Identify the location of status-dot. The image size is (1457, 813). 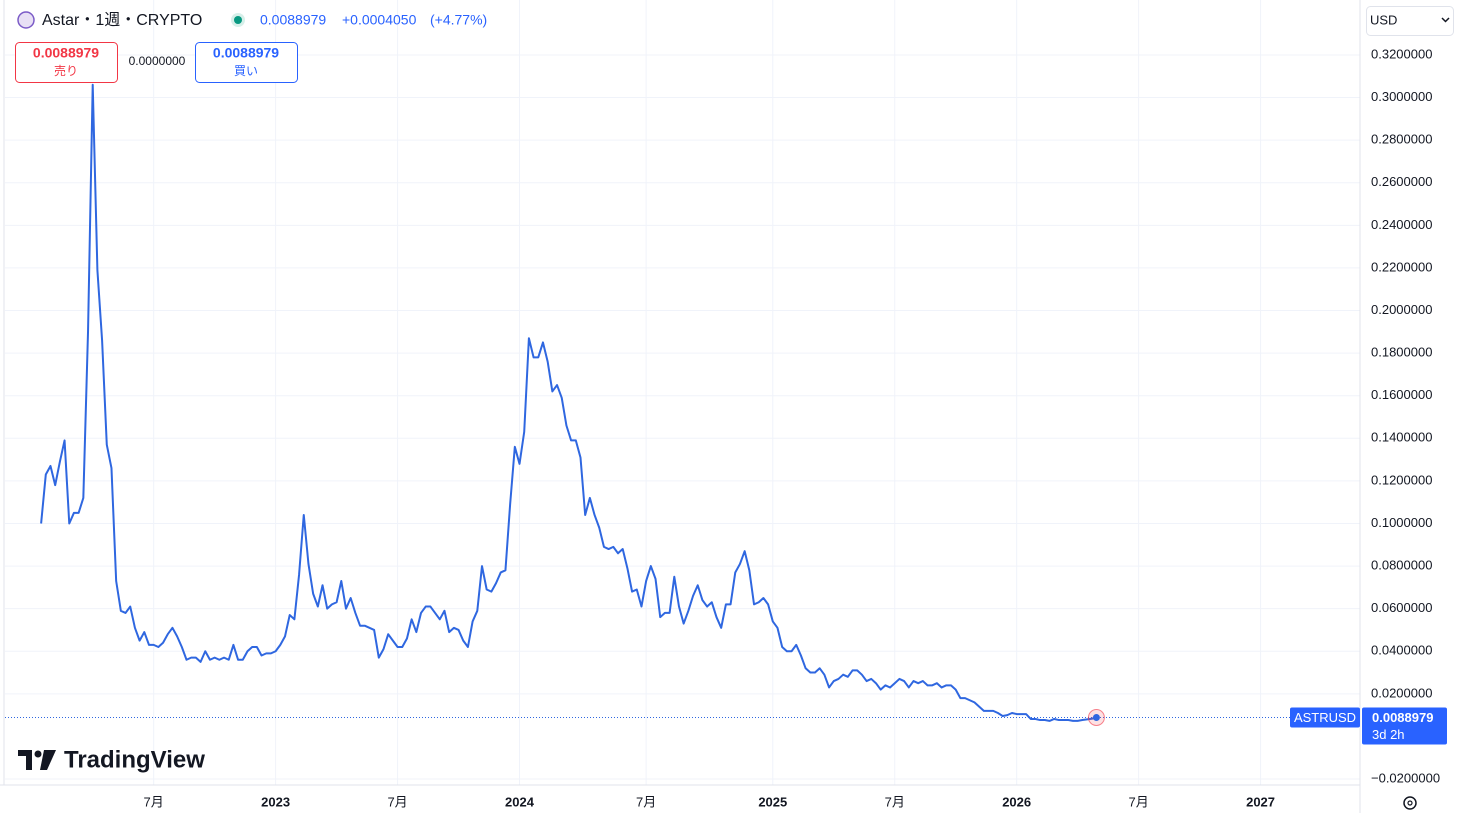
(238, 20).